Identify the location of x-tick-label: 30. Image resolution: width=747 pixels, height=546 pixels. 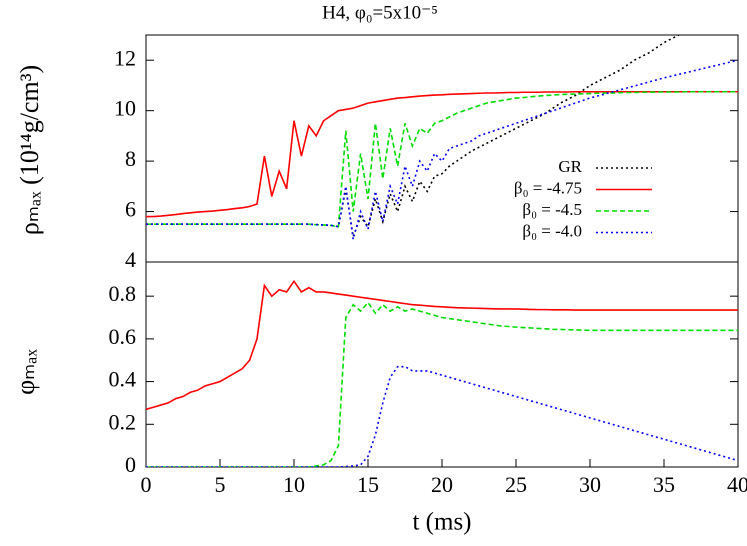
(590, 484).